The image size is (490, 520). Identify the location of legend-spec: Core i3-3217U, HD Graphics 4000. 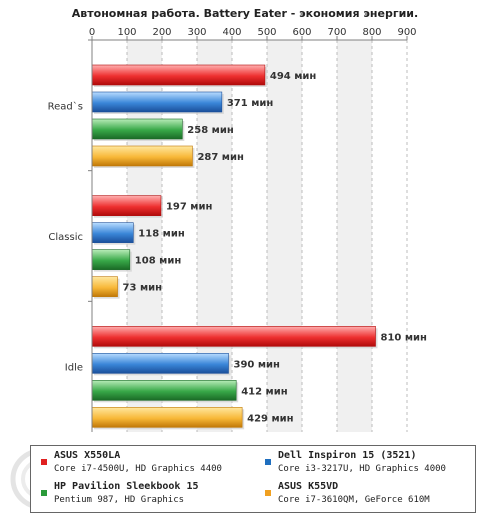
(362, 469).